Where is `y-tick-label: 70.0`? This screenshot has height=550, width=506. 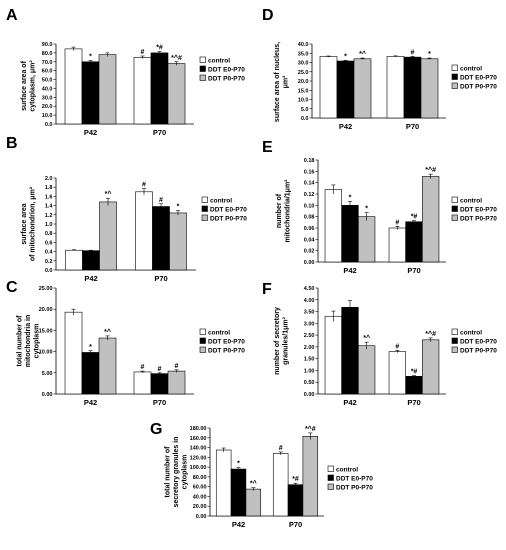
y-tick-label: 70.0 is located at coordinates (47, 63).